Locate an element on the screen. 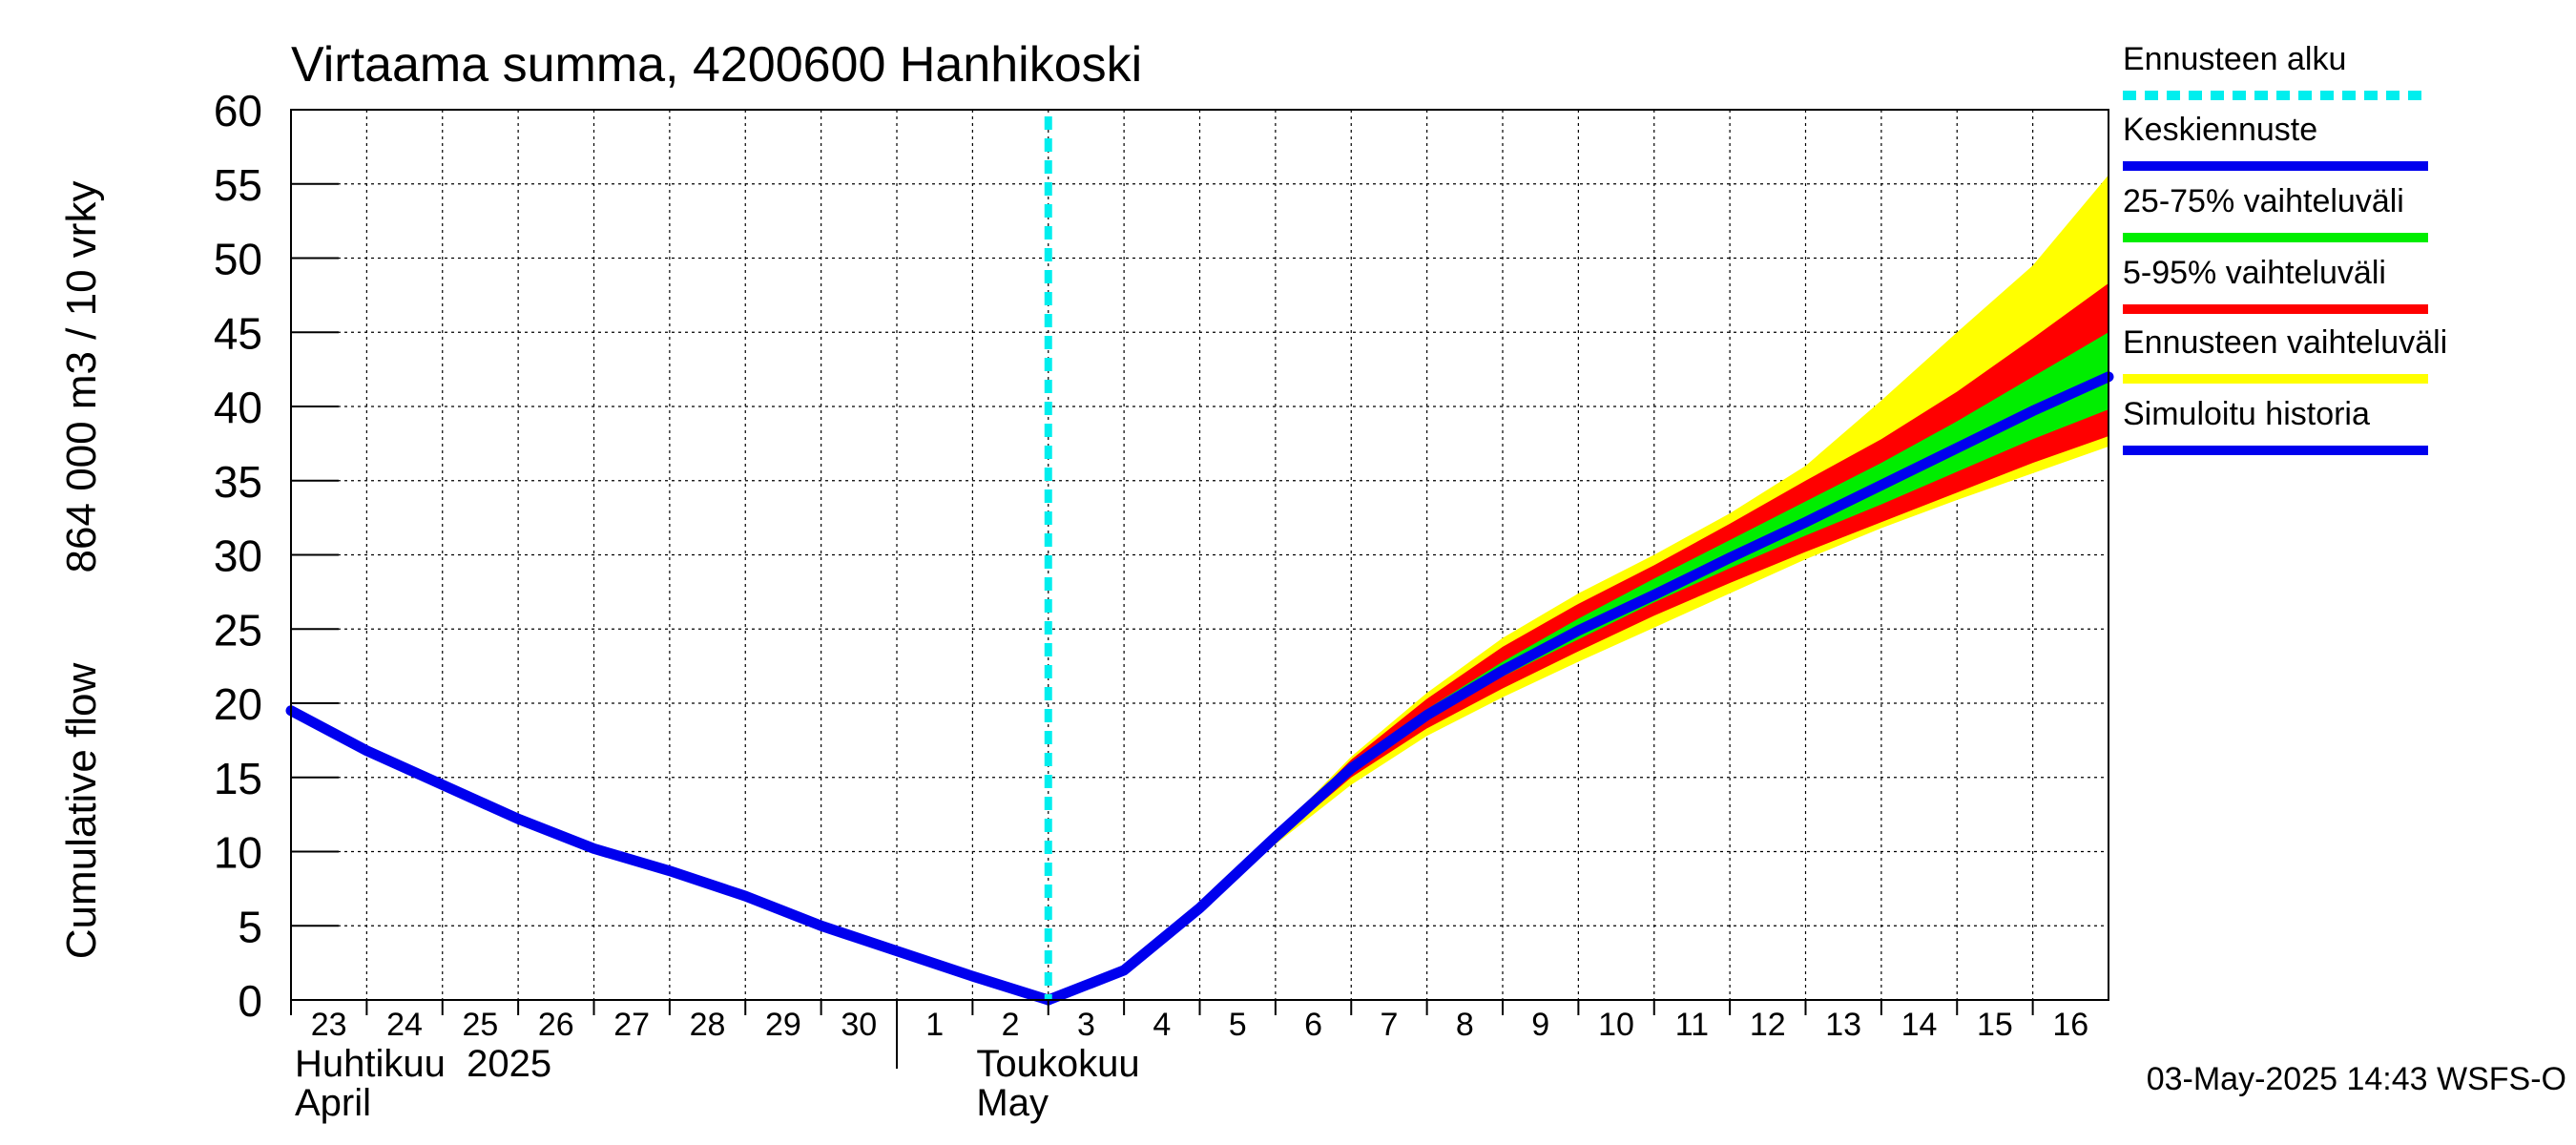  y-tick-label: 10 is located at coordinates (238, 853).